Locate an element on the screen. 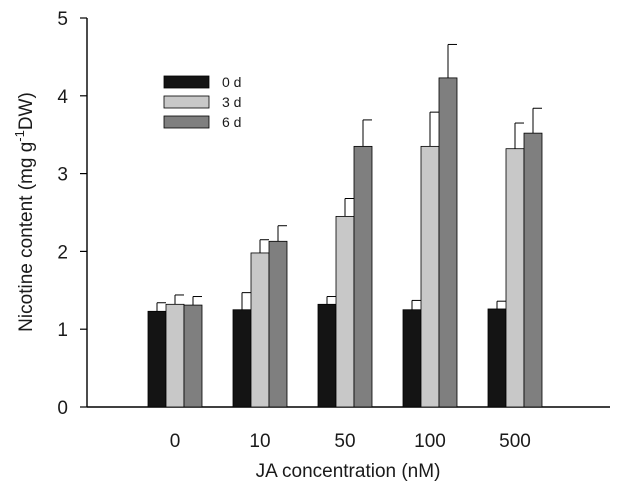  y-tick-label: 2 is located at coordinates (62, 252).